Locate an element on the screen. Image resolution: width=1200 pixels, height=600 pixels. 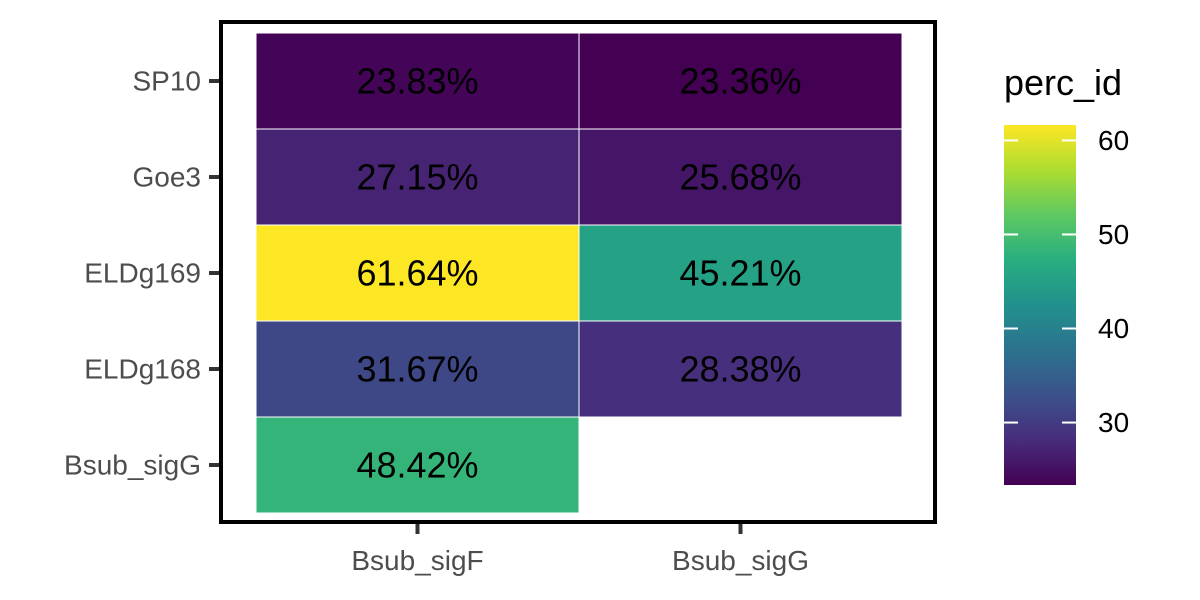
y-tick-label: Goe3 is located at coordinates (167, 177).